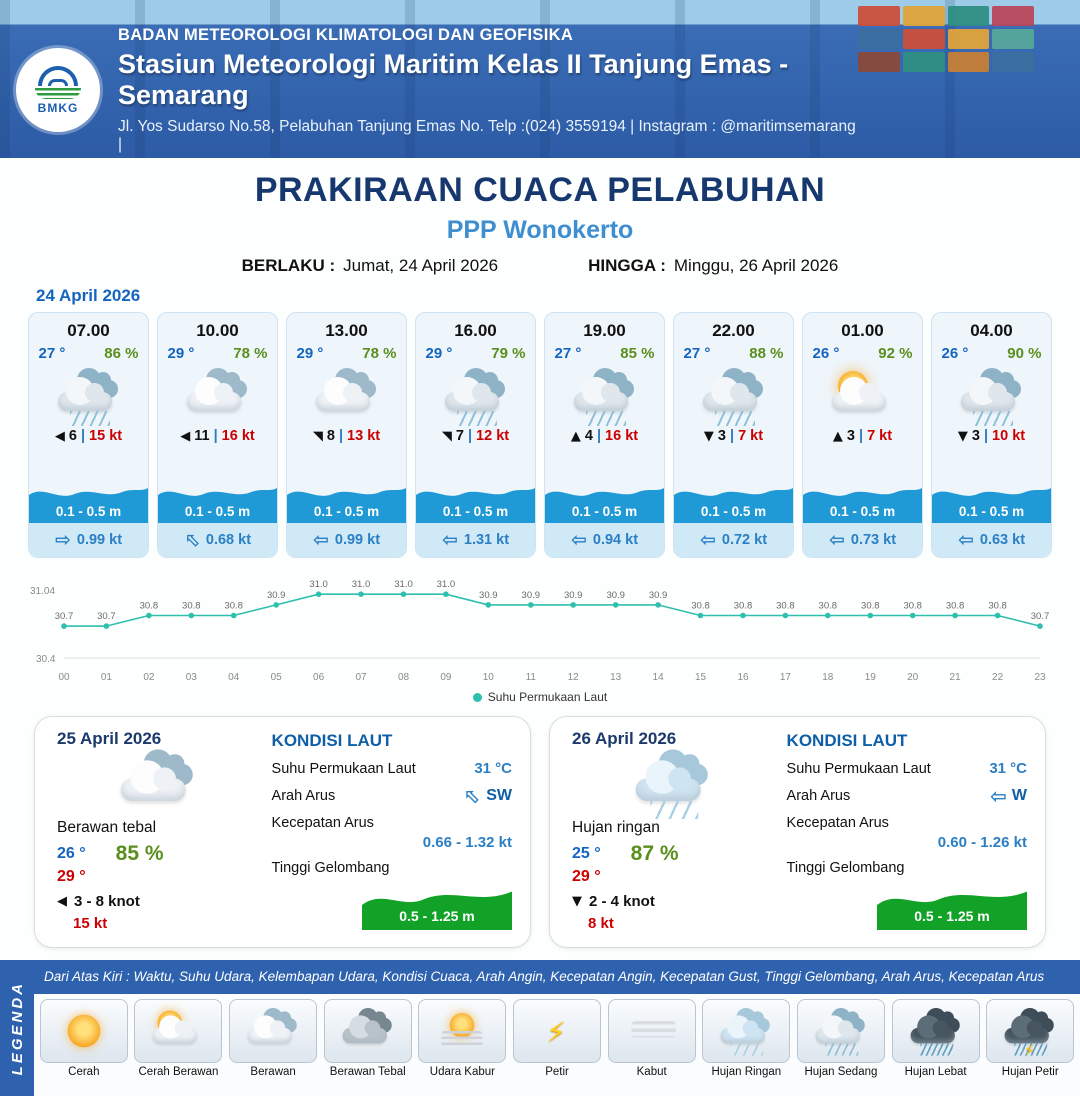 The width and height of the screenshot is (1080, 1096). What do you see at coordinates (273, 1047) in the screenshot?
I see `legend-item: ⚡ Berawan` at bounding box center [273, 1047].